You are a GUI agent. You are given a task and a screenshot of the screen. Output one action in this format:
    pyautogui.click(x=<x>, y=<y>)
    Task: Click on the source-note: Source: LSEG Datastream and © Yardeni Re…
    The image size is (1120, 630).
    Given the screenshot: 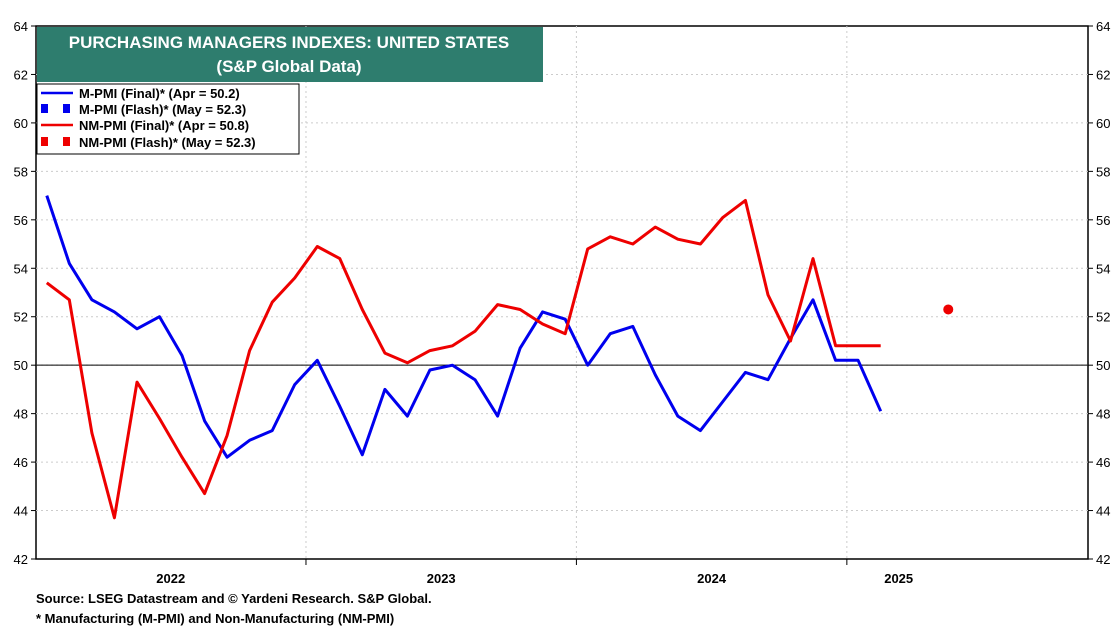 What is the action you would take?
    pyautogui.click(x=234, y=598)
    